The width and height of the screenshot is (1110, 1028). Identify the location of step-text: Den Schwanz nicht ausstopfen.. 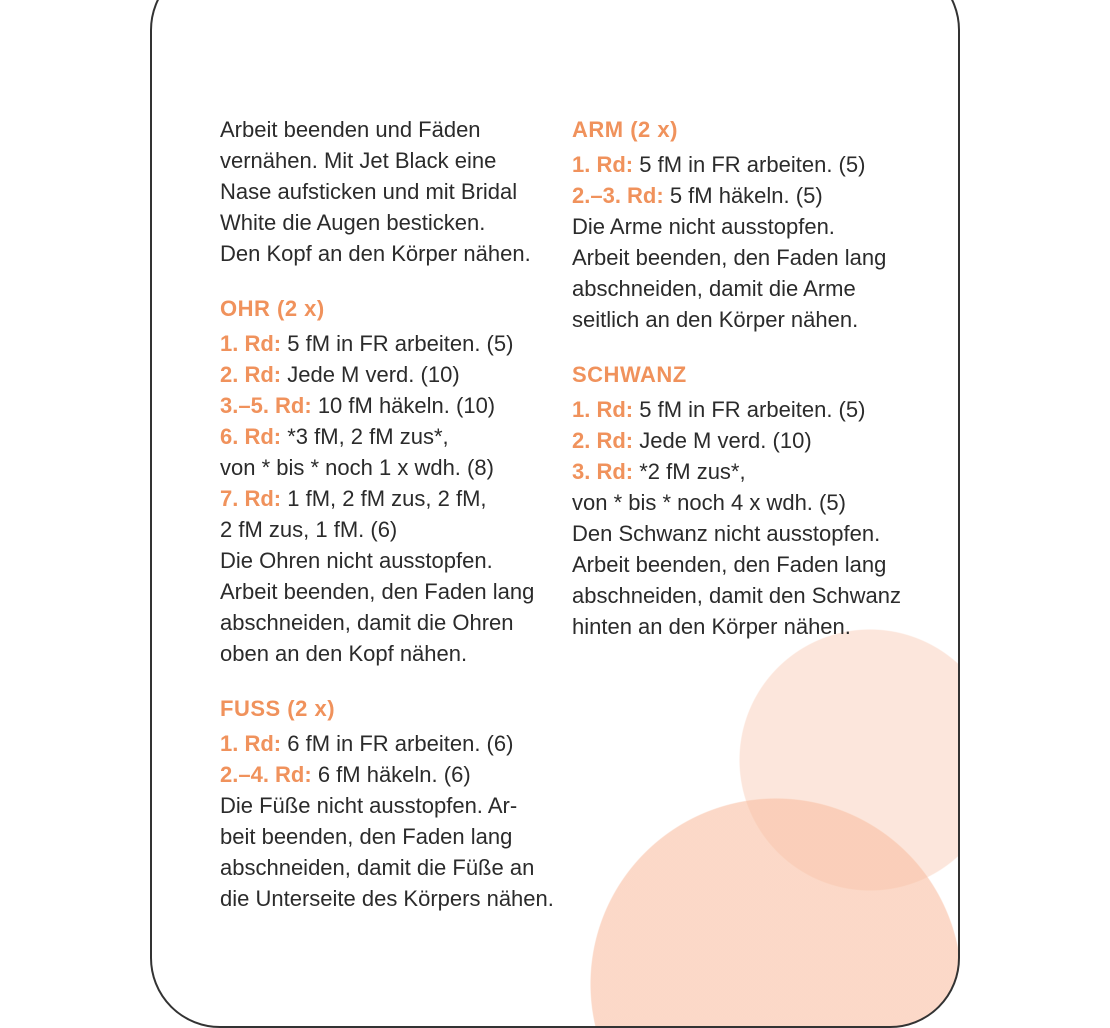
(726, 533).